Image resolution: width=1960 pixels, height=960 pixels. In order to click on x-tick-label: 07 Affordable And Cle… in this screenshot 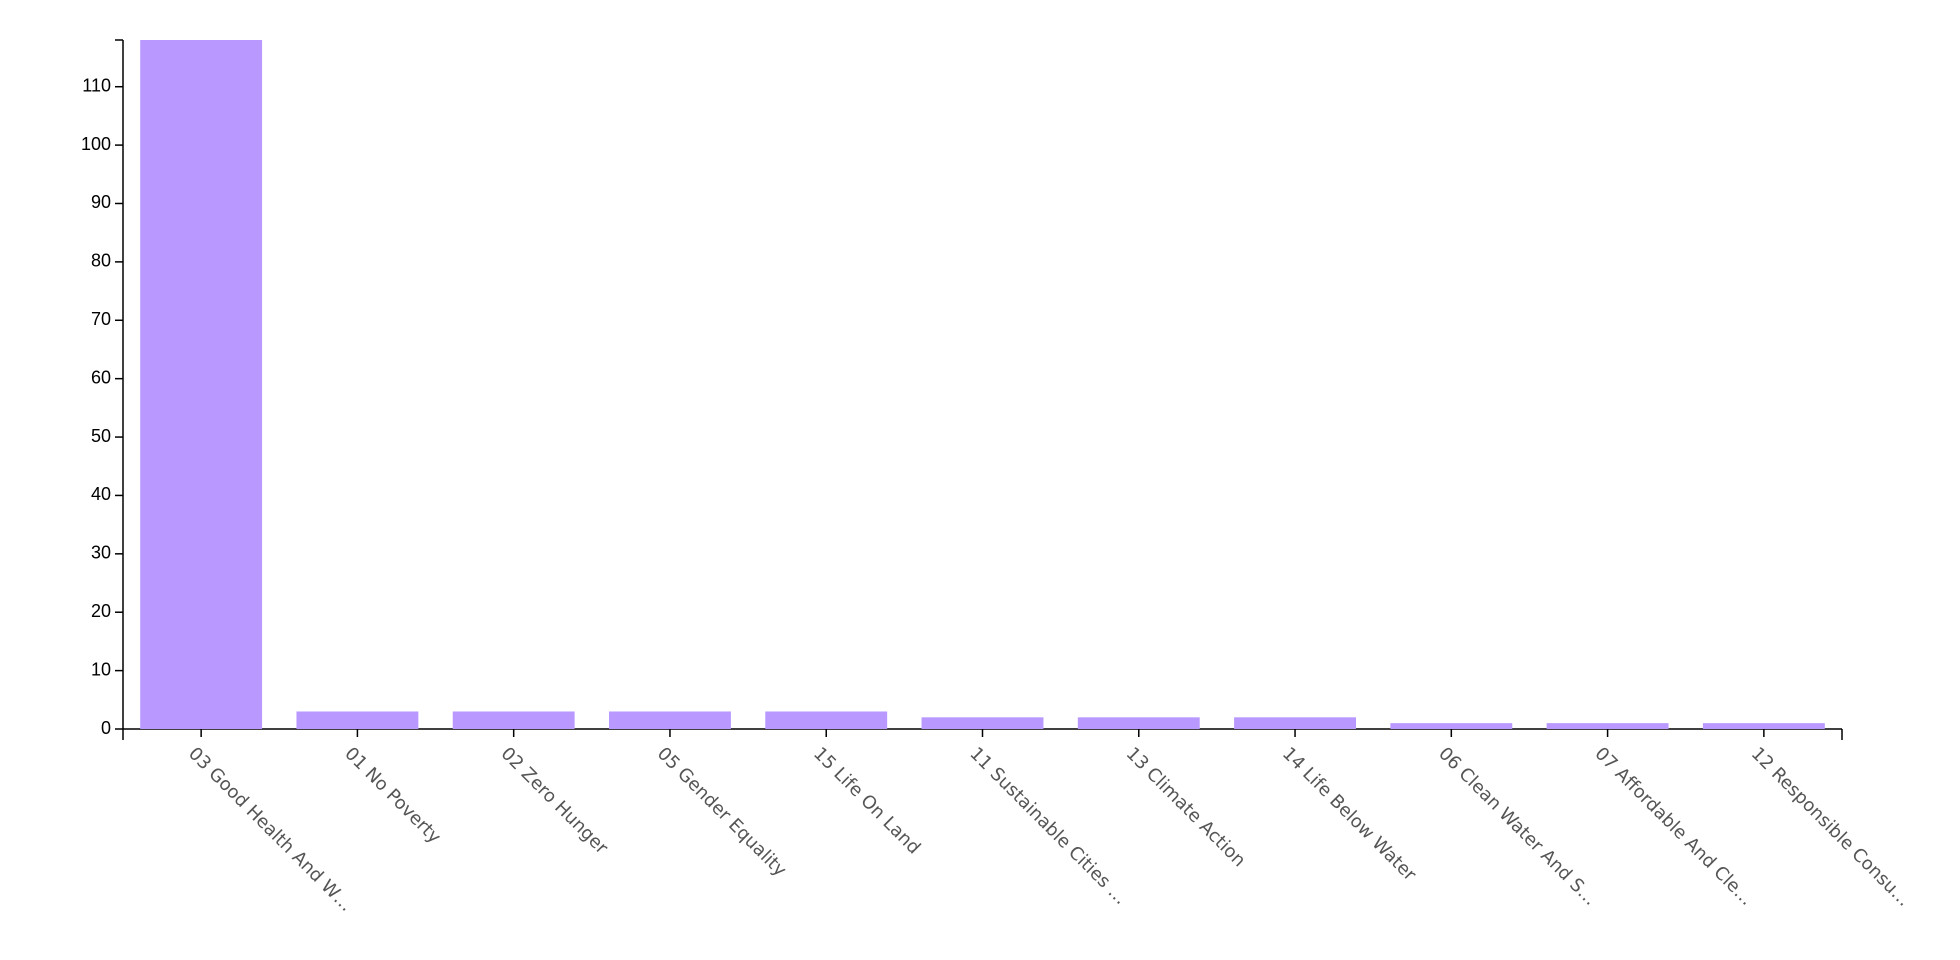, I will do `click(1674, 826)`.